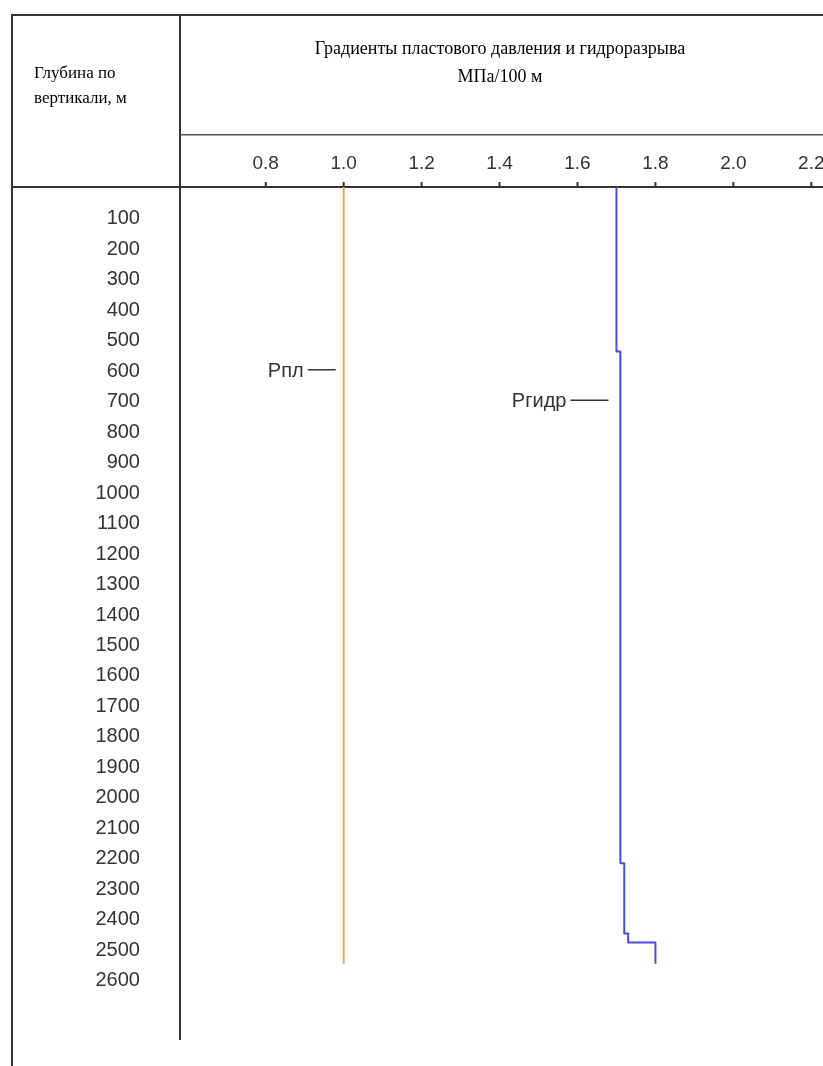 The width and height of the screenshot is (823, 1066). I want to click on y-tick-label: 900, so click(123, 461).